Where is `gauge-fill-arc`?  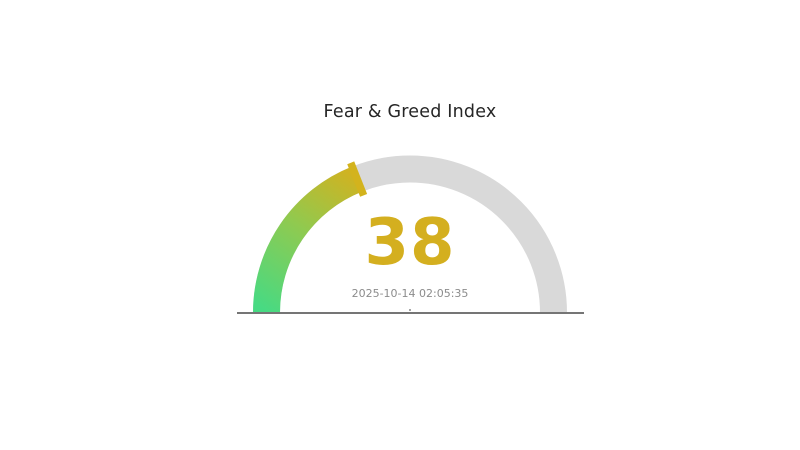 gauge-fill-arc is located at coordinates (308, 239).